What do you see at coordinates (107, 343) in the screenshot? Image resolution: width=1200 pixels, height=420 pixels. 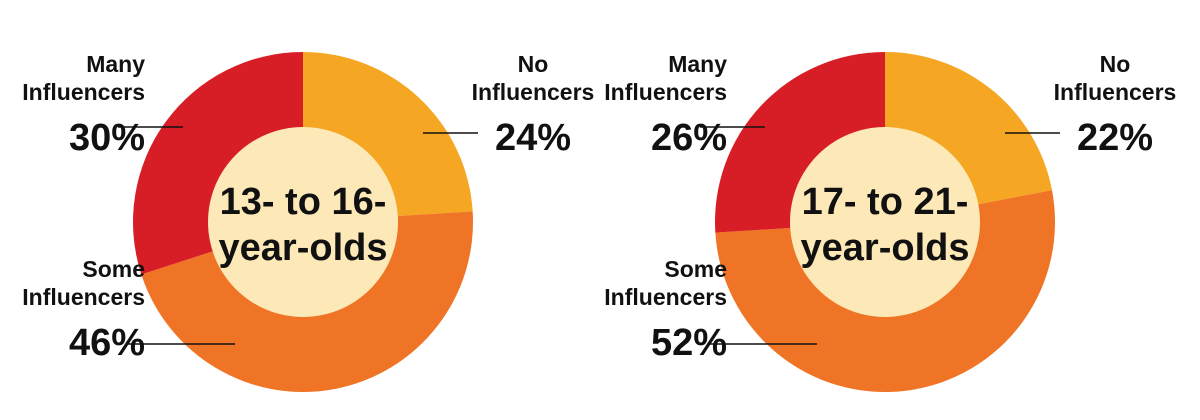 I see `some-value-label: 46%` at bounding box center [107, 343].